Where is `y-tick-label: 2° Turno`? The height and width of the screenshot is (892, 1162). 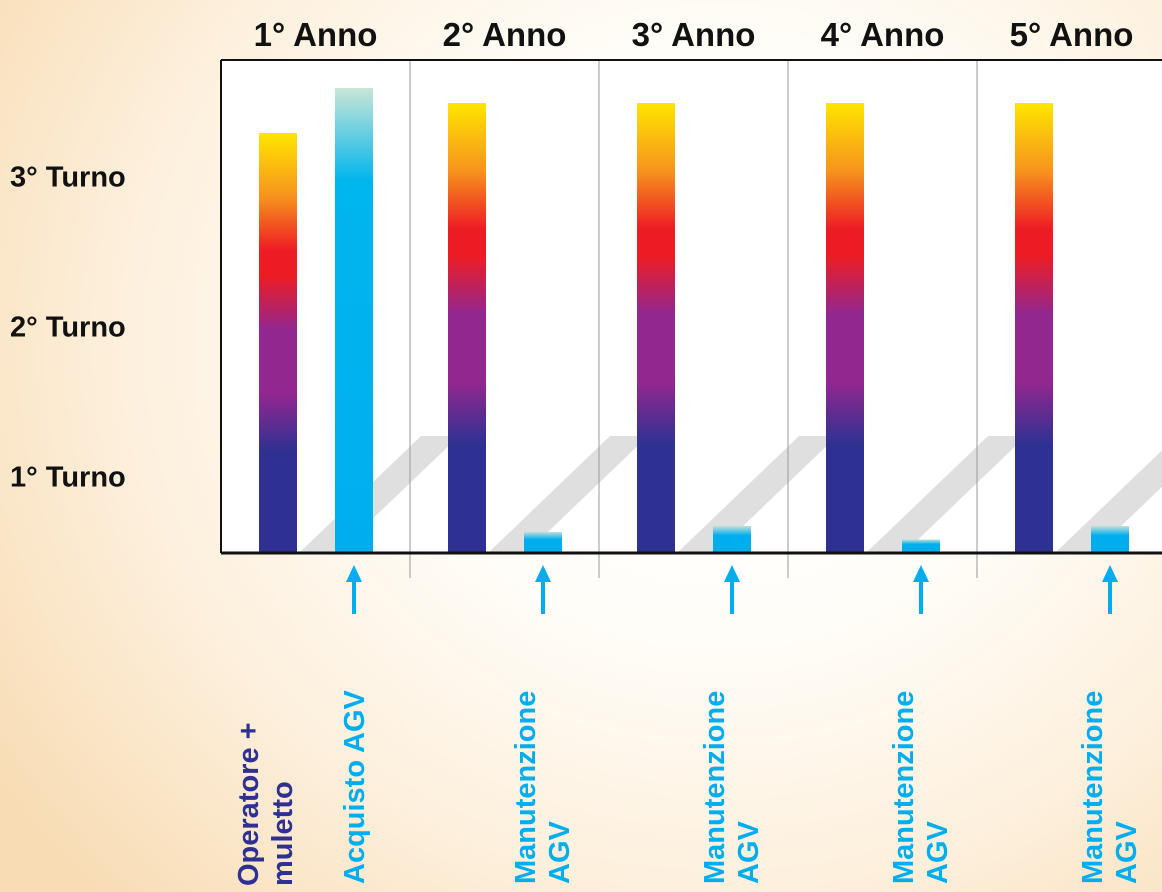
y-tick-label: 2° Turno is located at coordinates (68, 328).